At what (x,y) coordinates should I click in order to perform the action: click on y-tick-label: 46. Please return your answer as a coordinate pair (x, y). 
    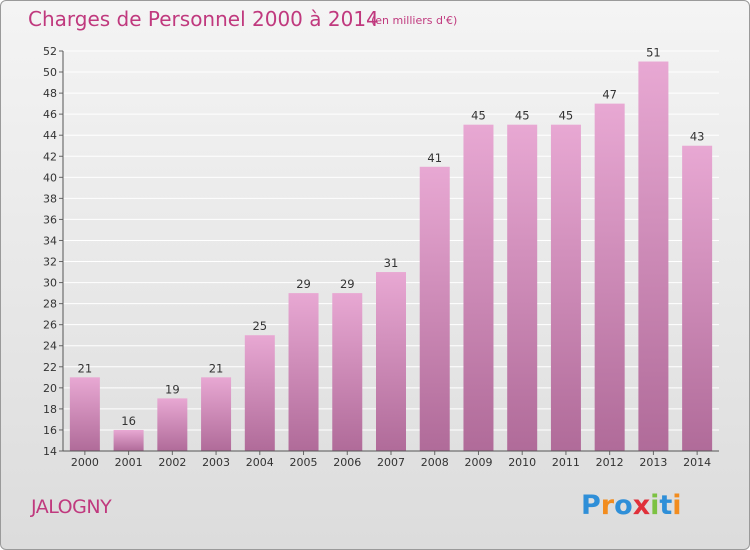
    Looking at the image, I should click on (50, 114).